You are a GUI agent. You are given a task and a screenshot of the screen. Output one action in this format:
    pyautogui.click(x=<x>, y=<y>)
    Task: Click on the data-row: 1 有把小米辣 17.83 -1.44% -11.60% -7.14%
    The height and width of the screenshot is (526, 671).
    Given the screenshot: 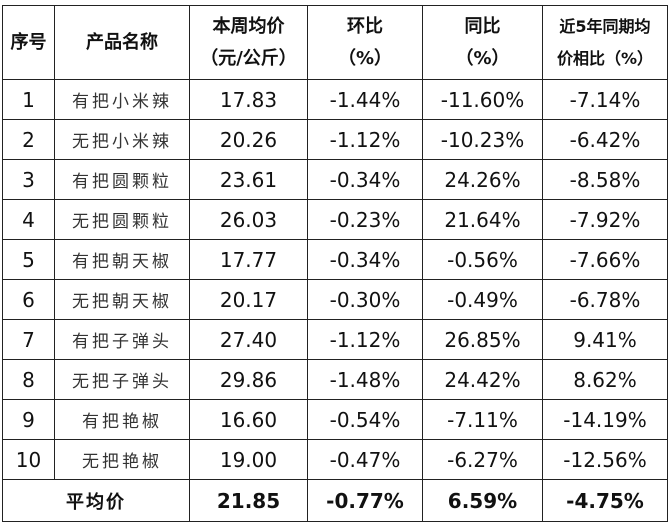 What is the action you would take?
    pyautogui.click(x=335, y=99)
    